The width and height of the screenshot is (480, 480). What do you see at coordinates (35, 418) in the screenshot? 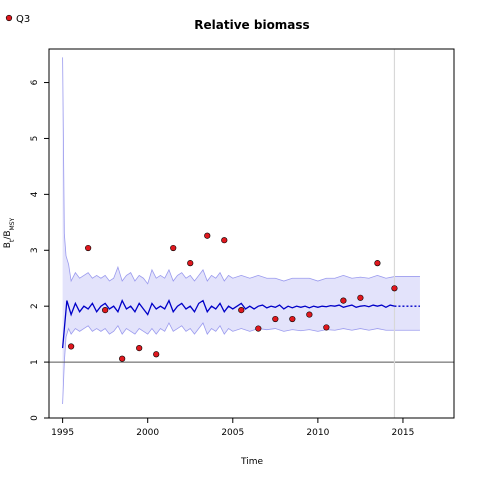
I see `y-tick-label: 0` at bounding box center [35, 418].